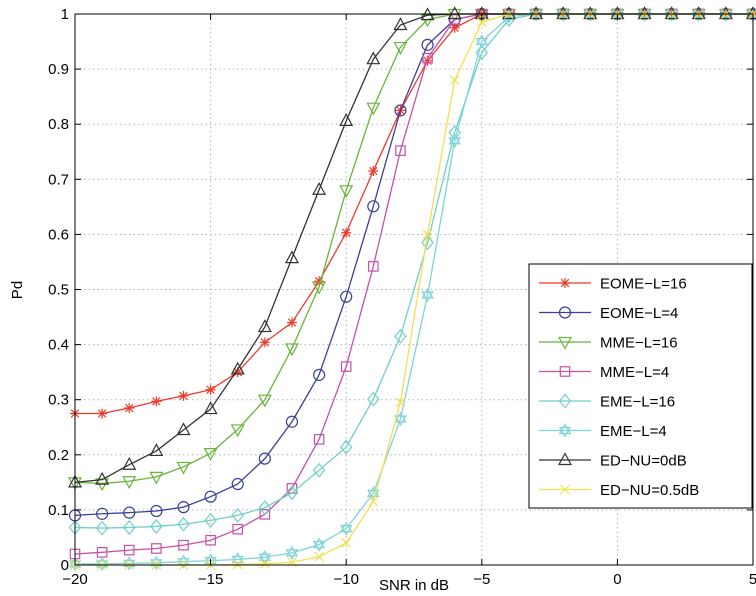  What do you see at coordinates (617, 579) in the screenshot?
I see `x-tick-label: 0` at bounding box center [617, 579].